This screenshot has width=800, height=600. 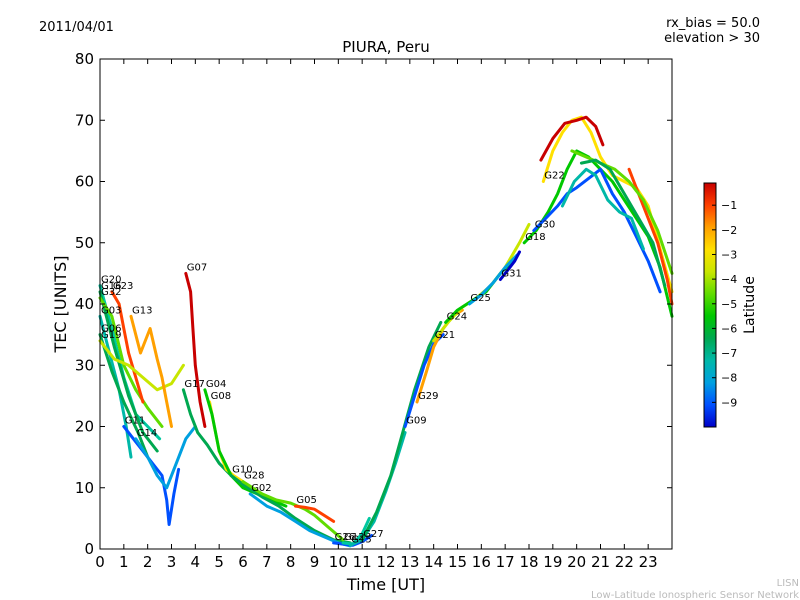 What do you see at coordinates (545, 225) in the screenshot?
I see `series-label: G30` at bounding box center [545, 225].